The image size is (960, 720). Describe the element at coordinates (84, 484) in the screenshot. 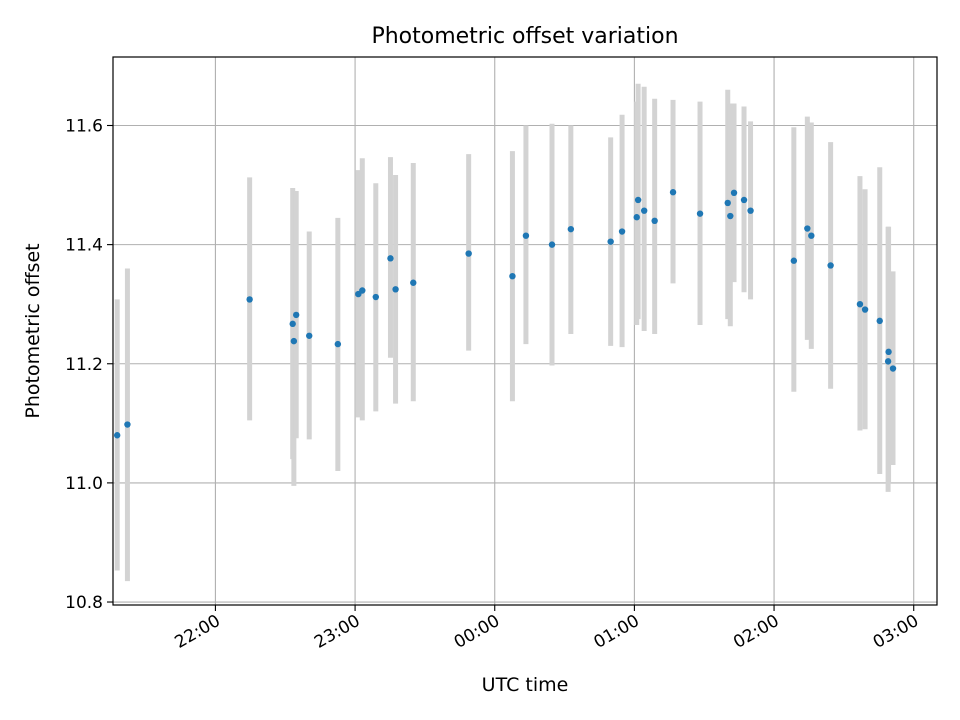

I see `y-tick-label: 11.0` at that location.